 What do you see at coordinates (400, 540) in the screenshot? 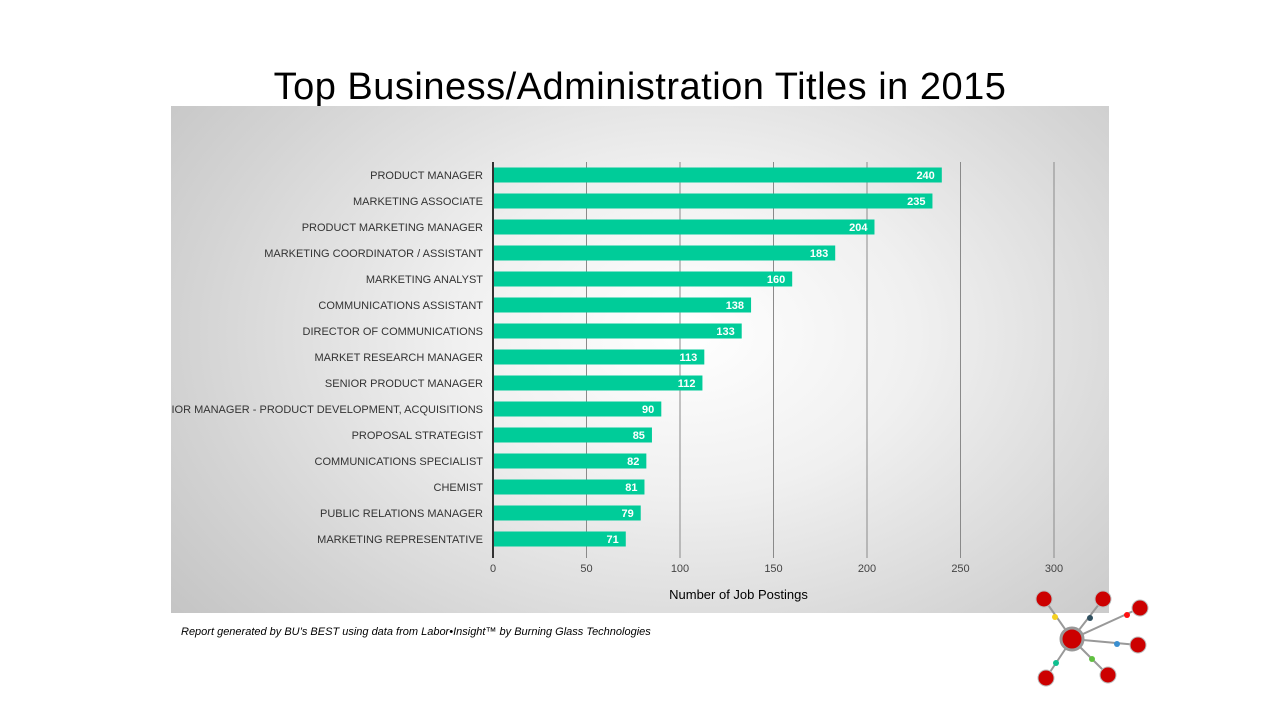
I see `category-label: MARKETING REPRESENTATIVE` at bounding box center [400, 540].